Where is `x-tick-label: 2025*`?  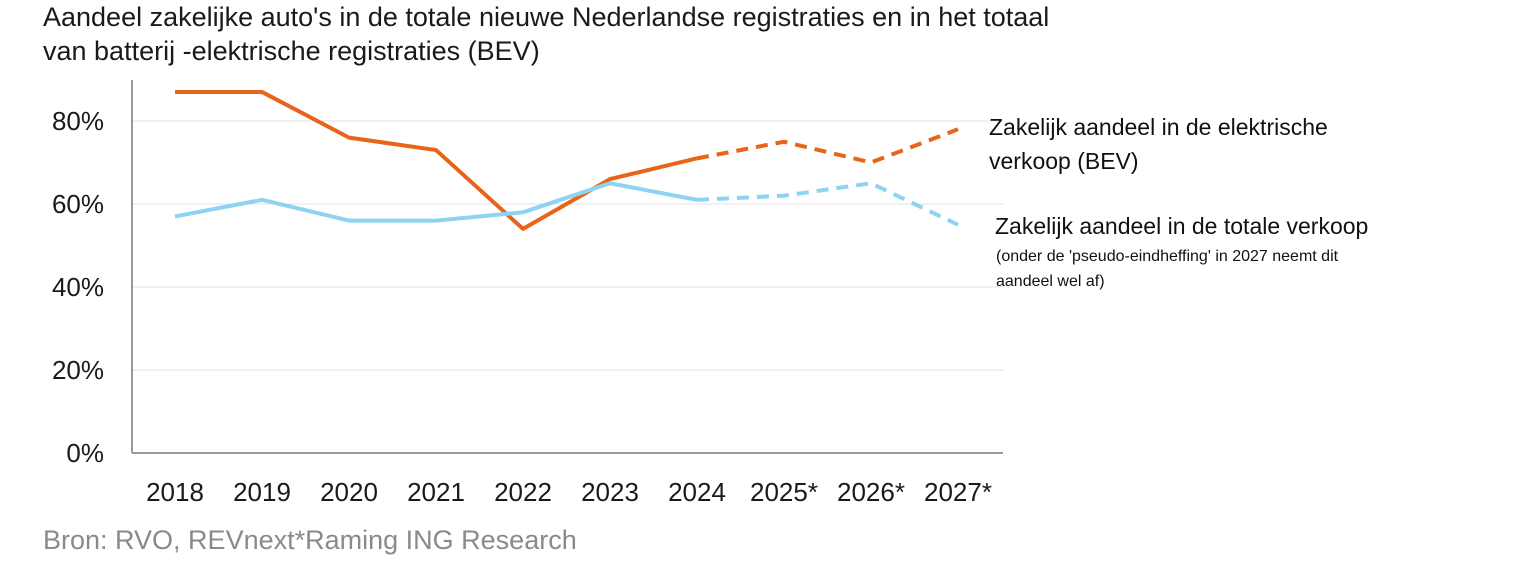 x-tick-label: 2025* is located at coordinates (784, 492).